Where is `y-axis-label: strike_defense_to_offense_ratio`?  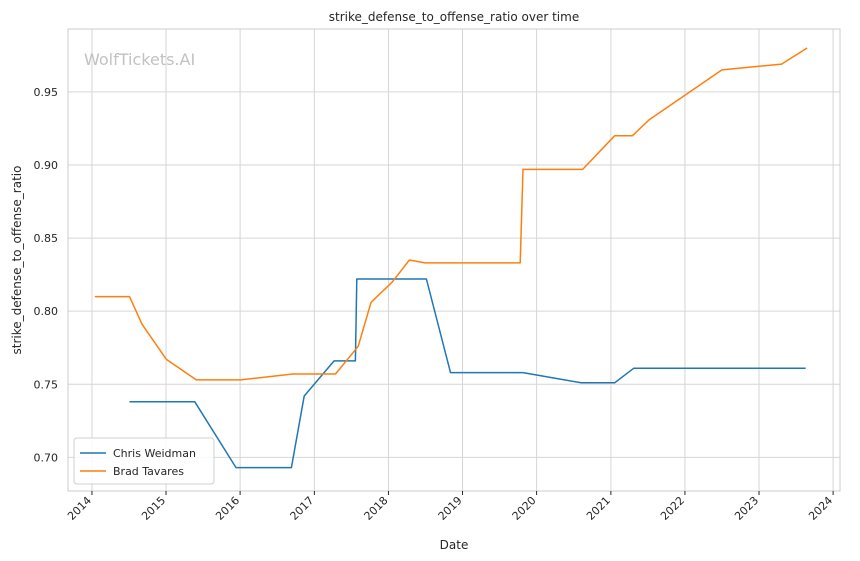
y-axis-label: strike_defense_to_offense_ratio is located at coordinates (17, 260).